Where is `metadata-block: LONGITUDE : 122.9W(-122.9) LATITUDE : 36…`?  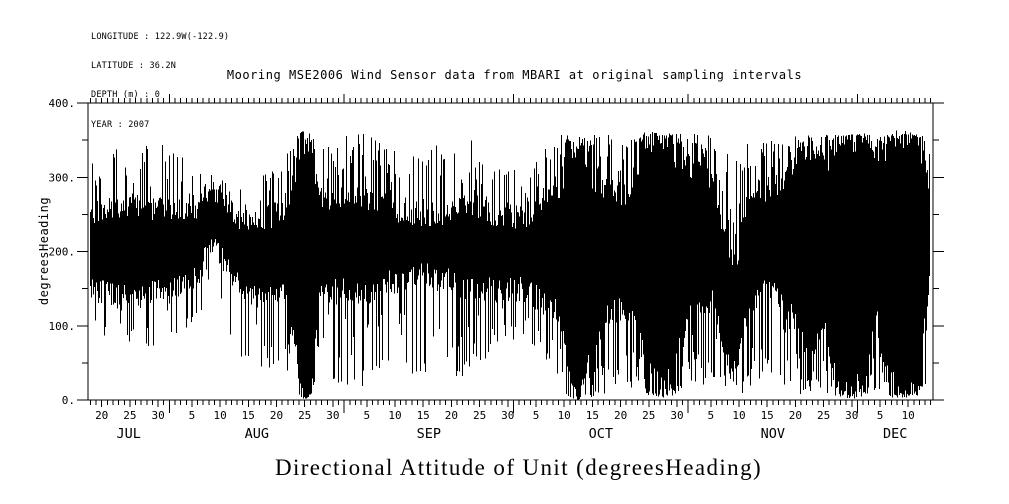 metadata-block: LONGITUDE : 122.9W(-122.9) LATITUDE : 36… is located at coordinates (160, 81).